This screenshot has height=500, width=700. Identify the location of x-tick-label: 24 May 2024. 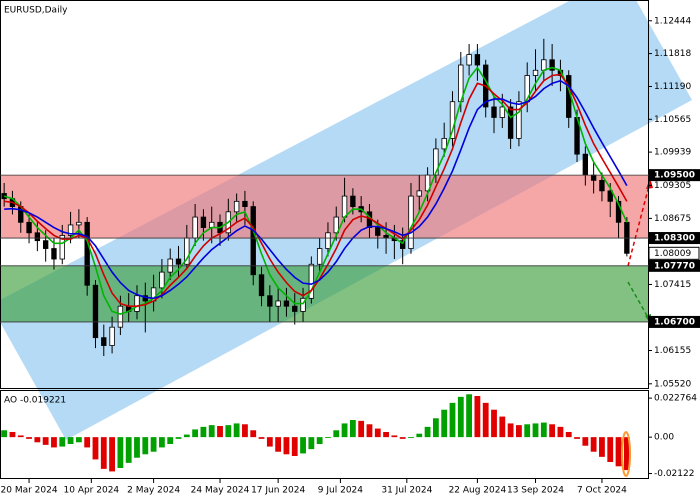
(220, 491).